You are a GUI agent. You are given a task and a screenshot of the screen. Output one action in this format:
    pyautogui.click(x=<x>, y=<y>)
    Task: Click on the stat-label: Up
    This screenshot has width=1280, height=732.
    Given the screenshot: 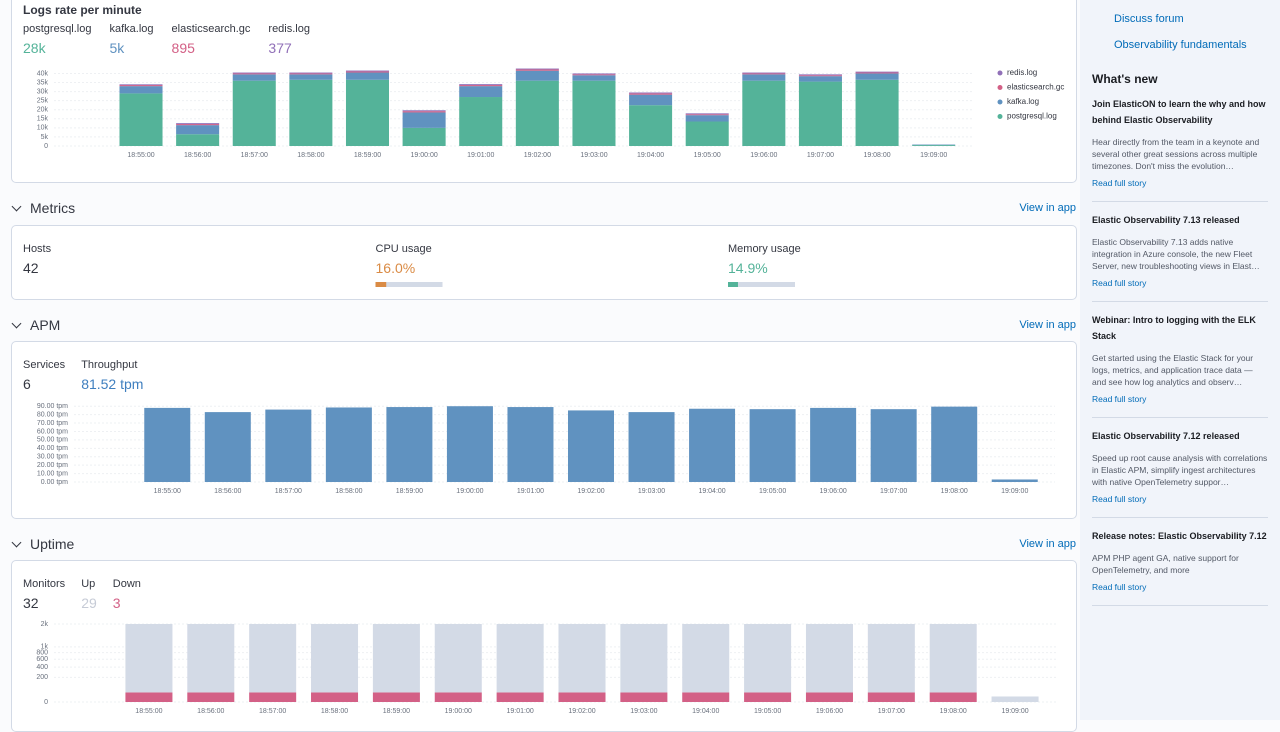 What is the action you would take?
    pyautogui.click(x=88, y=584)
    